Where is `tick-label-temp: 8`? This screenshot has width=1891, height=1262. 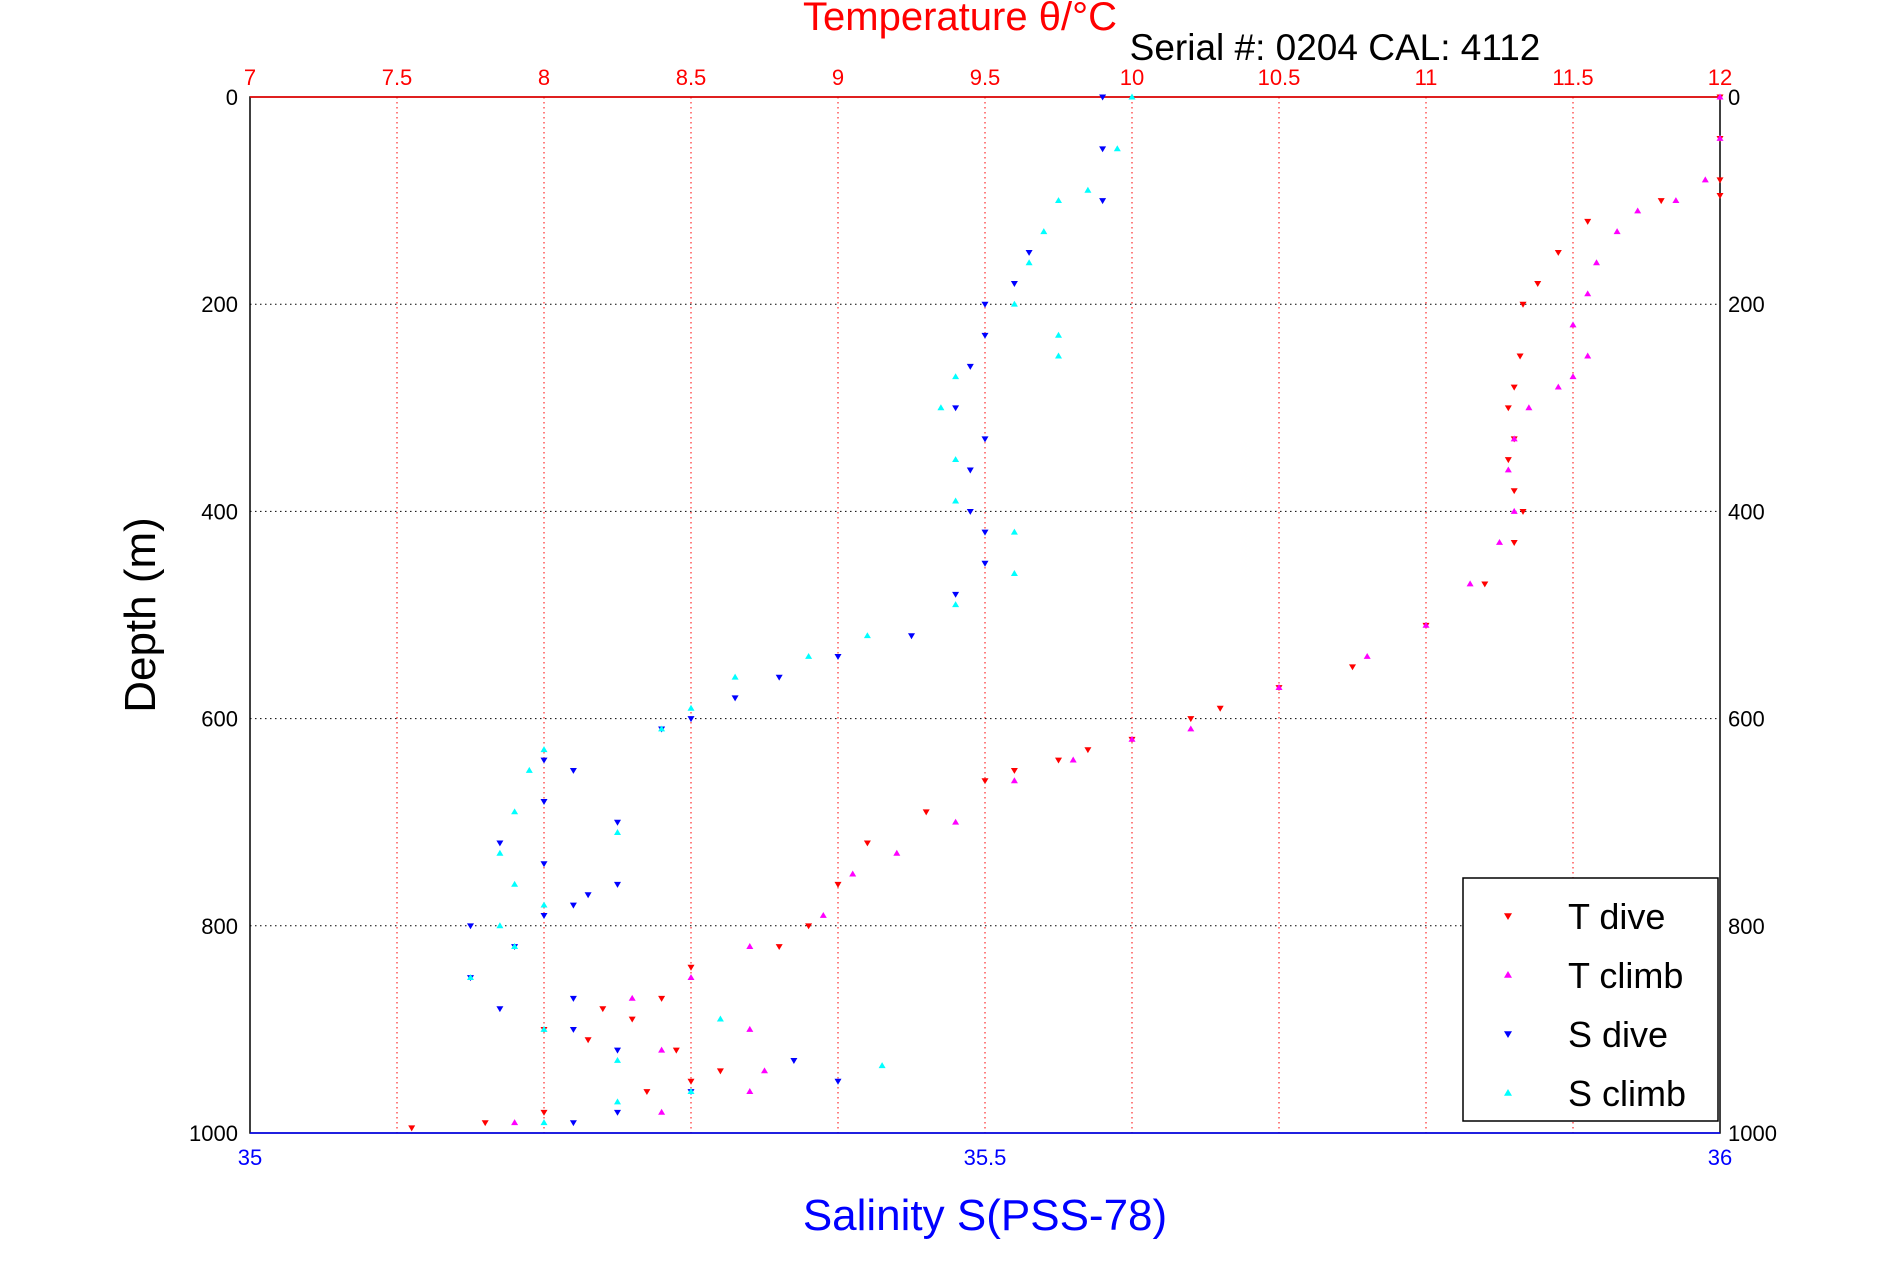 tick-label-temp: 8 is located at coordinates (544, 77).